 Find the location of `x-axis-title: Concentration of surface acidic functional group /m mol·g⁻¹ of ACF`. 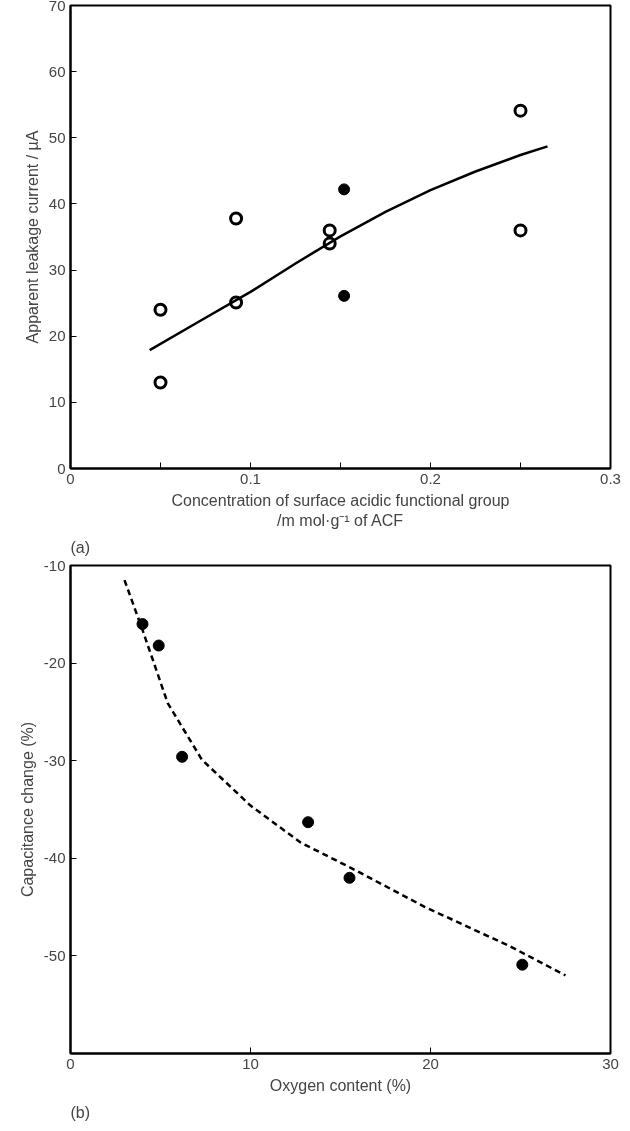

x-axis-title: Concentration of surface acidic functional group /m mol·g⁻¹ of ACF is located at coordinates (340, 510).